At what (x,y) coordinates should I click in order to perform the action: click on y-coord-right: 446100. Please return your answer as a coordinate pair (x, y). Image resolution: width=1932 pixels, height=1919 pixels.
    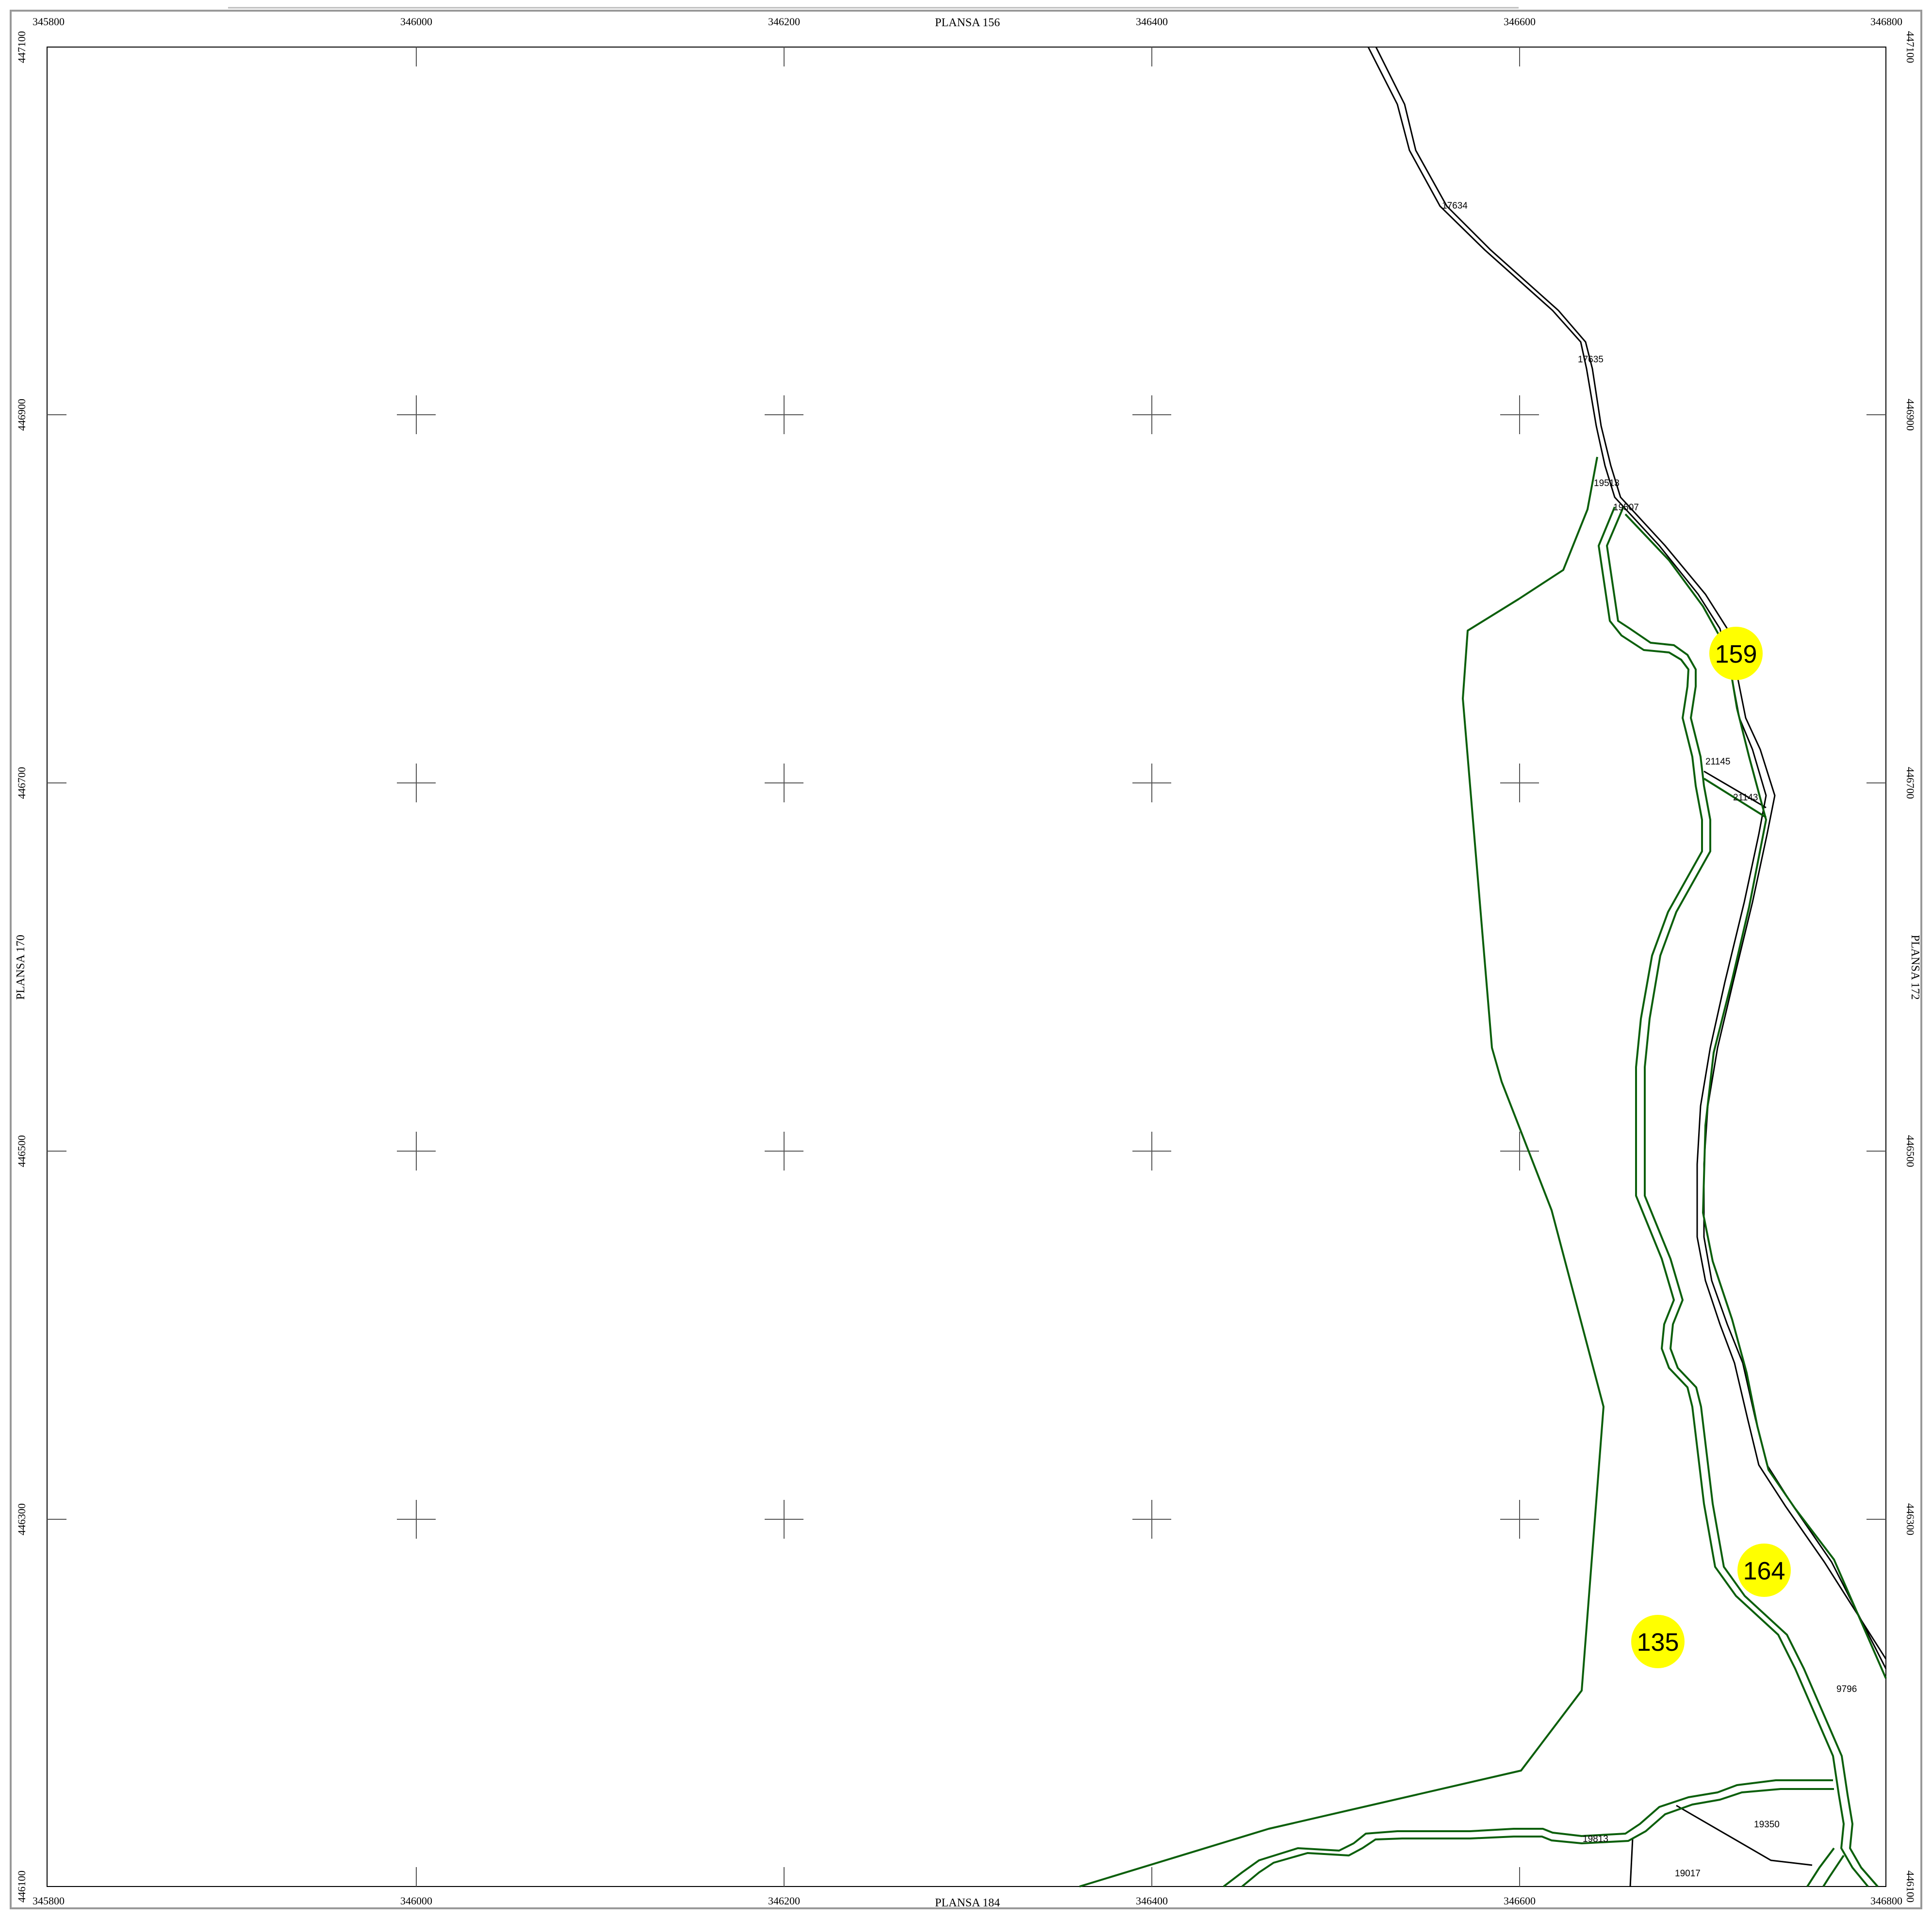
    Looking at the image, I should click on (1910, 1886).